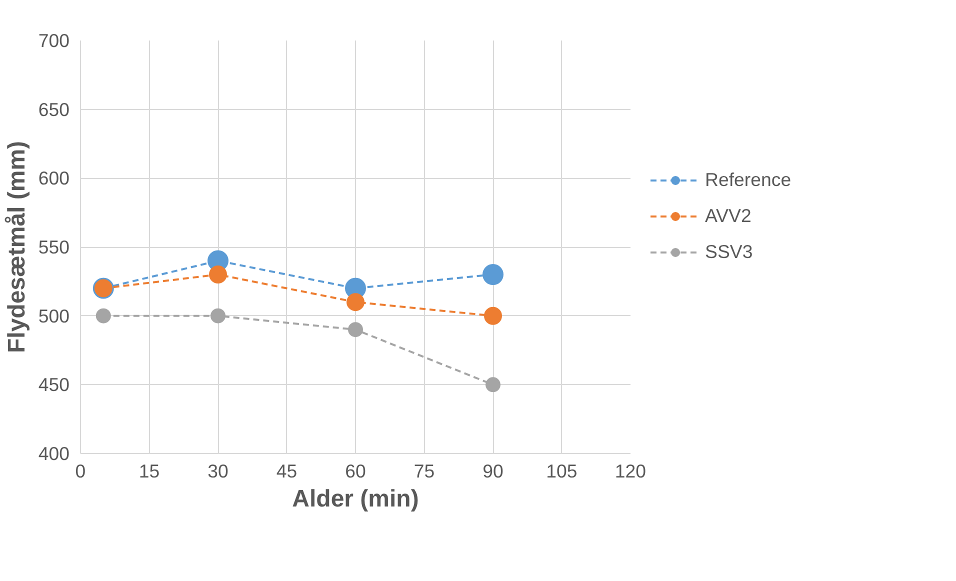 This screenshot has width=956, height=581. Describe the element at coordinates (729, 252) in the screenshot. I see `legend-label: SSV3` at that location.